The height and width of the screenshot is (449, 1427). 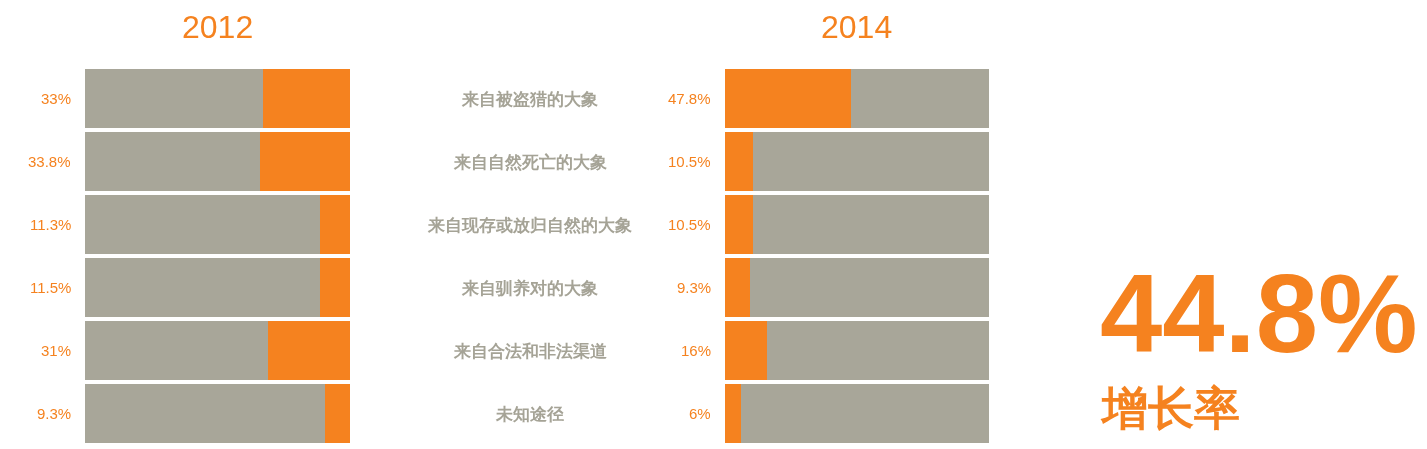 I want to click on data-label: 33%, so click(x=56, y=98).